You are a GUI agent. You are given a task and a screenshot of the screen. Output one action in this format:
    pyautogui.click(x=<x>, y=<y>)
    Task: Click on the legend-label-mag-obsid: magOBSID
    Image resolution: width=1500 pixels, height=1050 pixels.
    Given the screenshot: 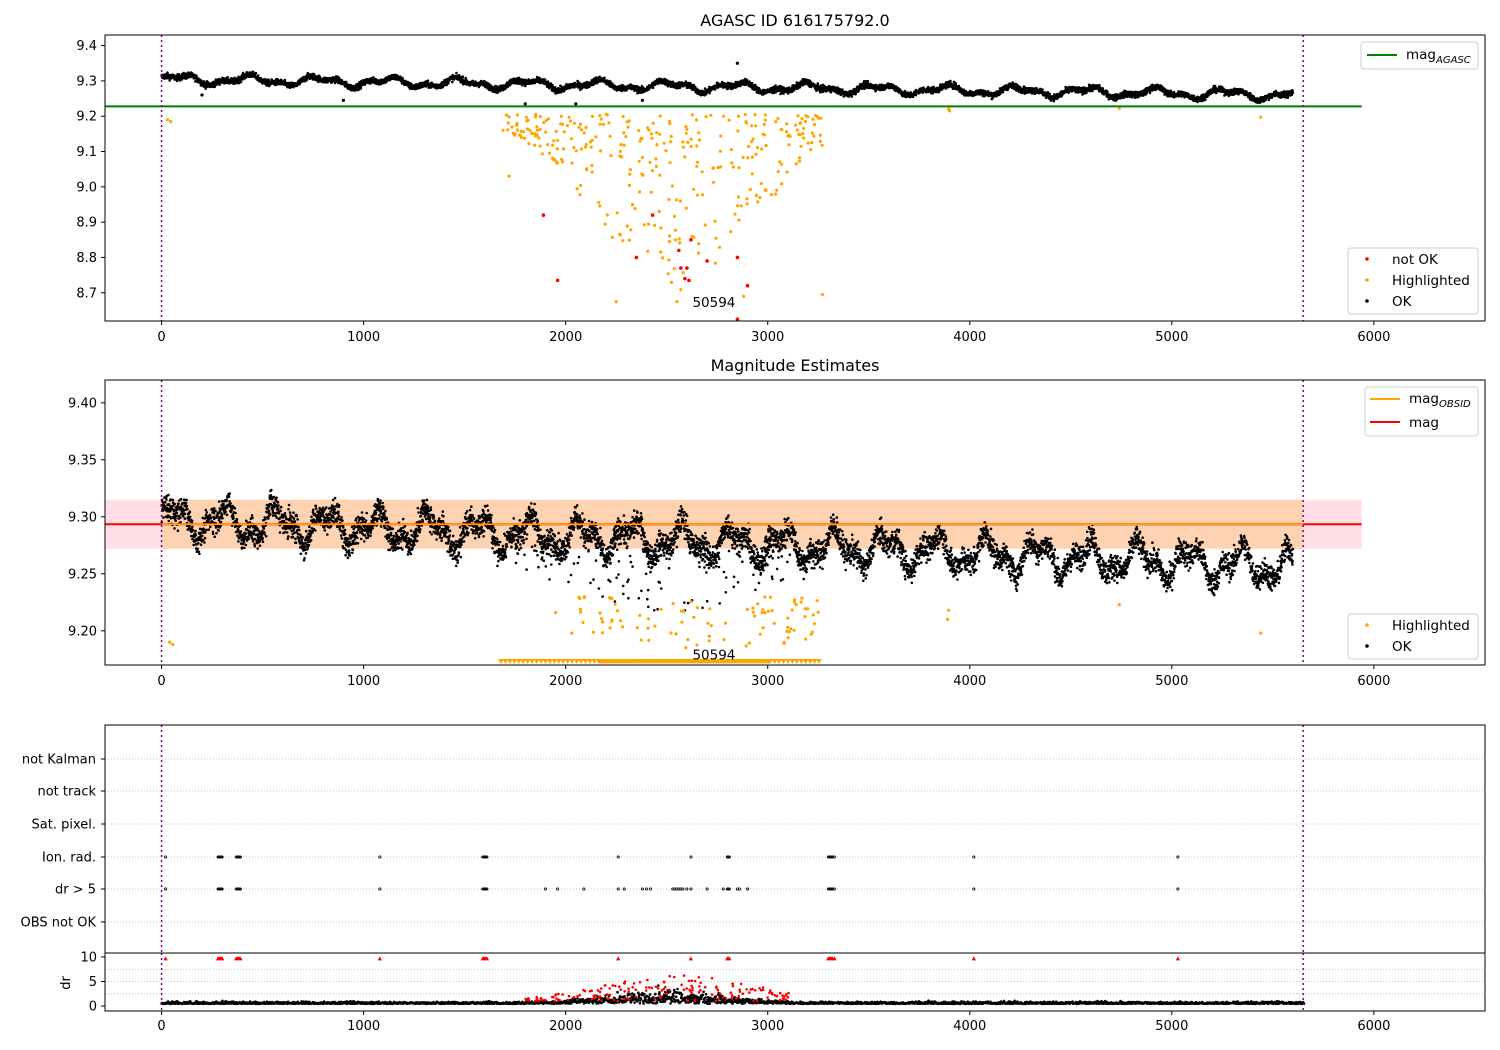 What is the action you would take?
    pyautogui.click(x=1440, y=400)
    